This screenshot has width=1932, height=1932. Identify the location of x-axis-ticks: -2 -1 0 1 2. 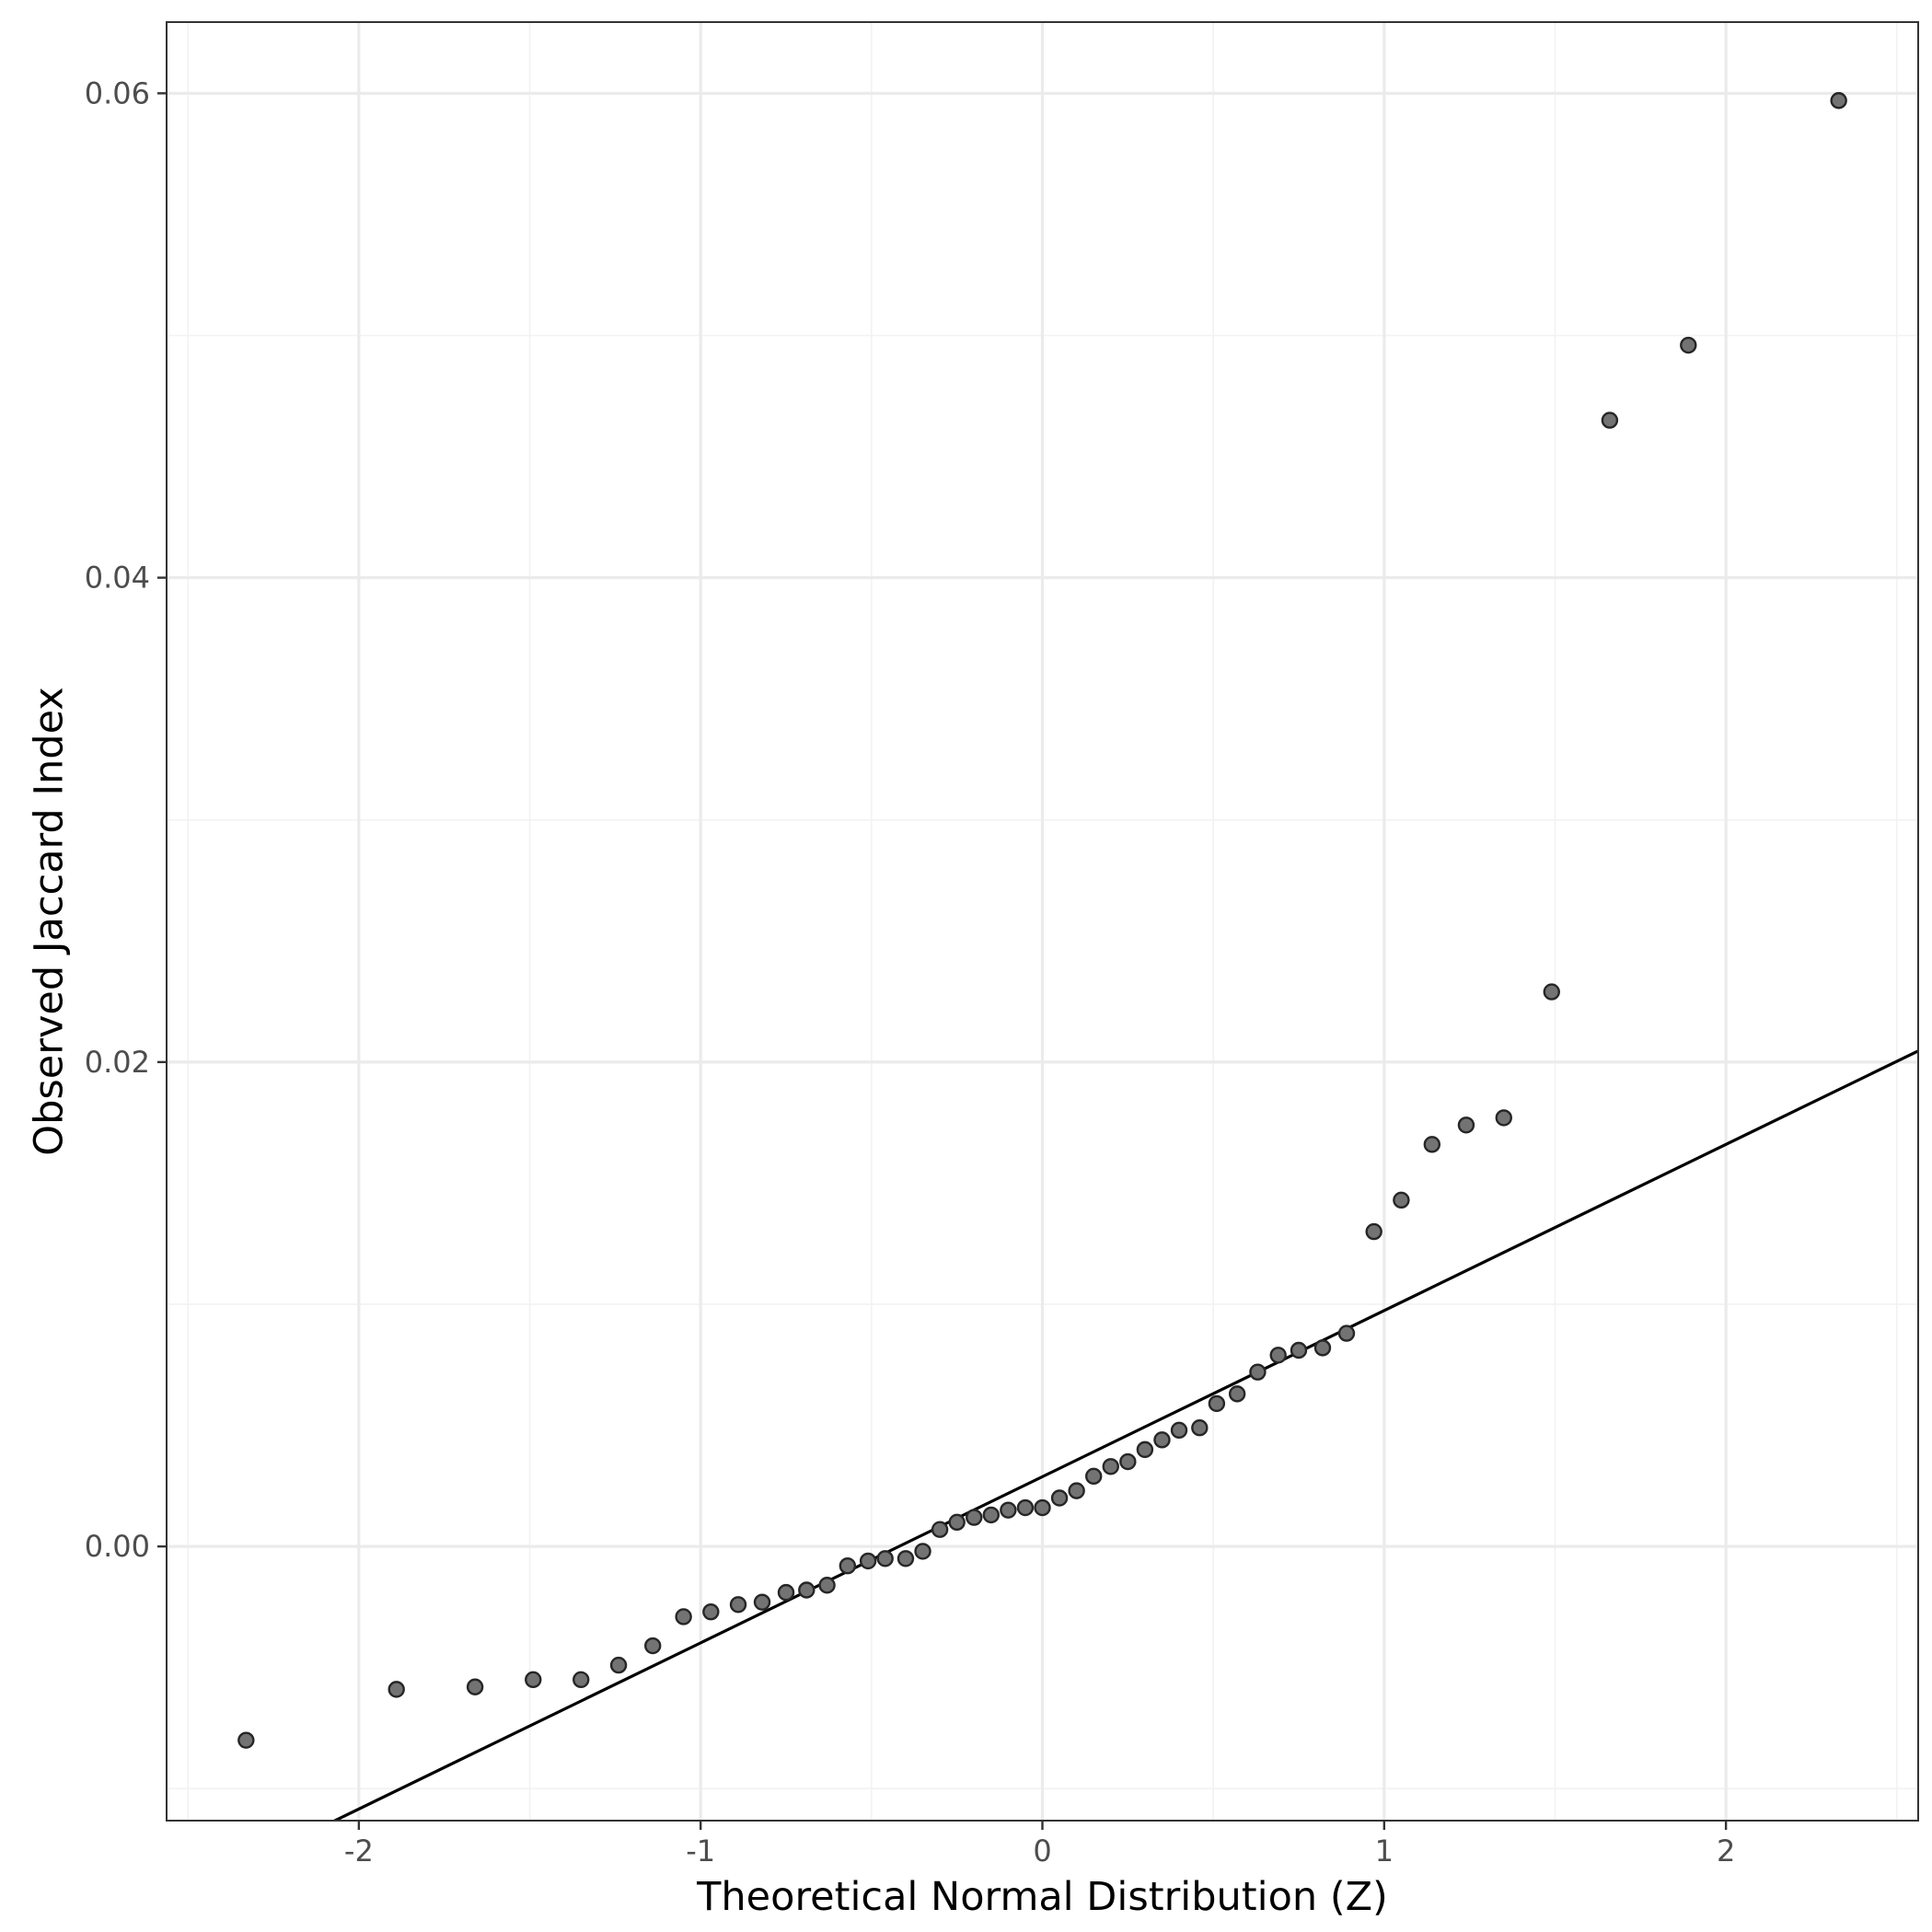
(1039, 1845).